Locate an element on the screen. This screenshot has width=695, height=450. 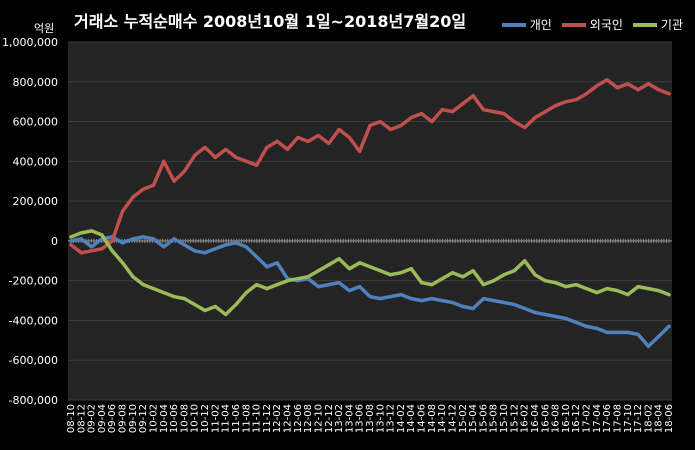
x-tick-label: 16-12 is located at coordinates (576, 418).